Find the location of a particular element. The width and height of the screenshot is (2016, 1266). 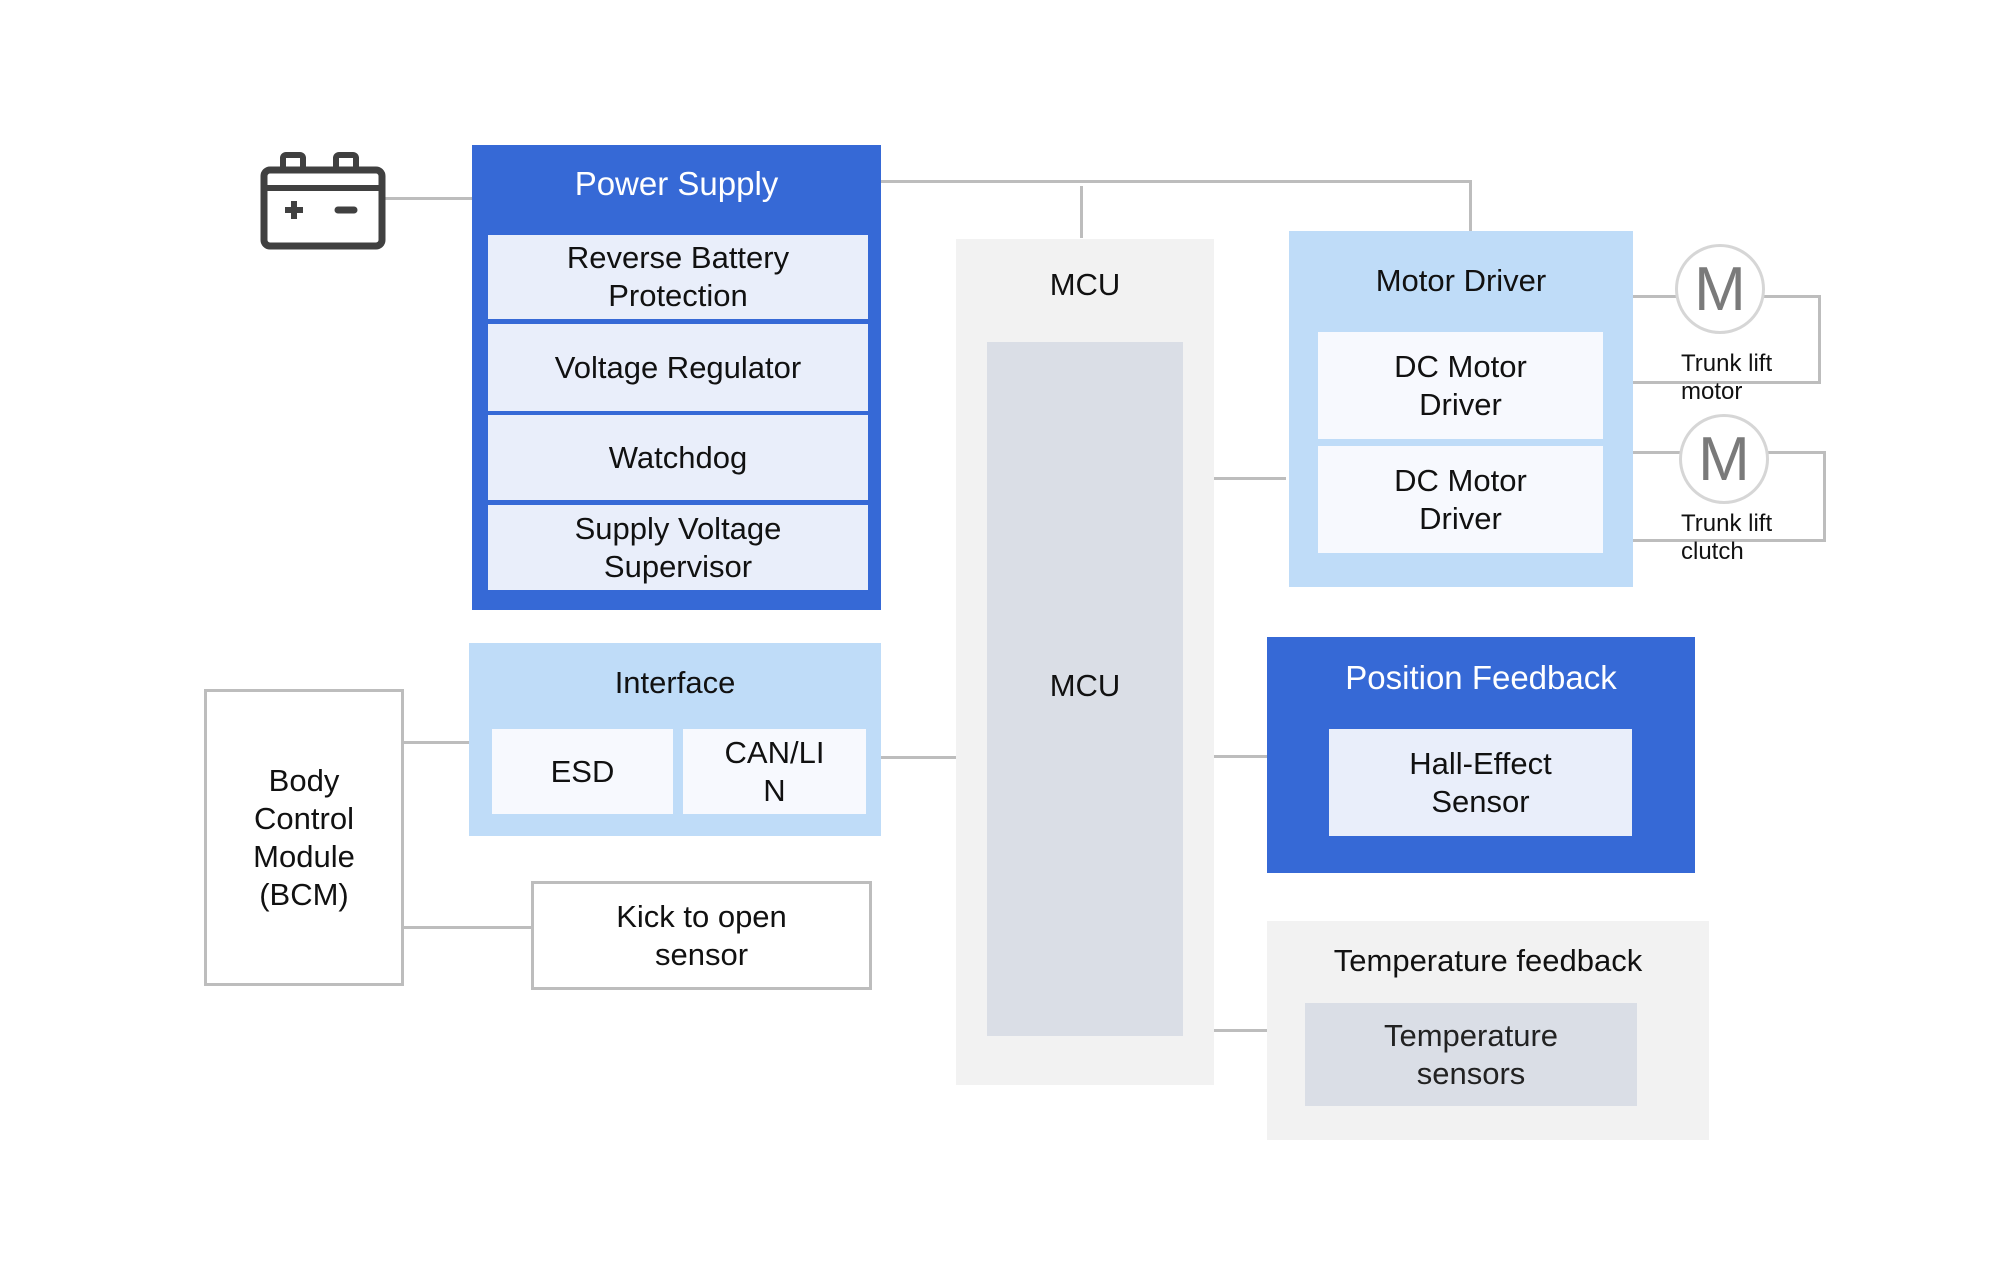

connector-power-mcu is located at coordinates (1081, 212).